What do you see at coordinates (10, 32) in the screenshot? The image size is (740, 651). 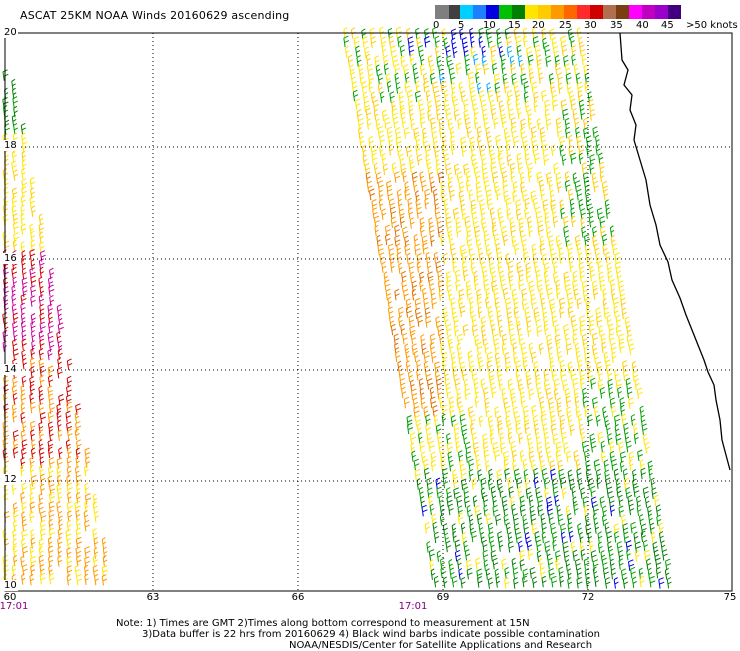 I see `lat-label: 20` at bounding box center [10, 32].